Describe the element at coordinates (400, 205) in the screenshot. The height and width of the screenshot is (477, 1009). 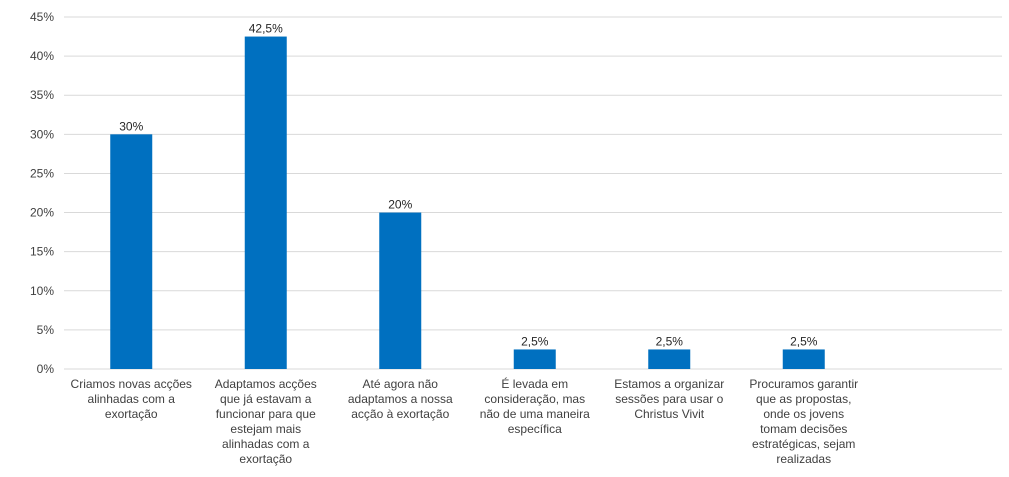
I see `data-label: 20%` at that location.